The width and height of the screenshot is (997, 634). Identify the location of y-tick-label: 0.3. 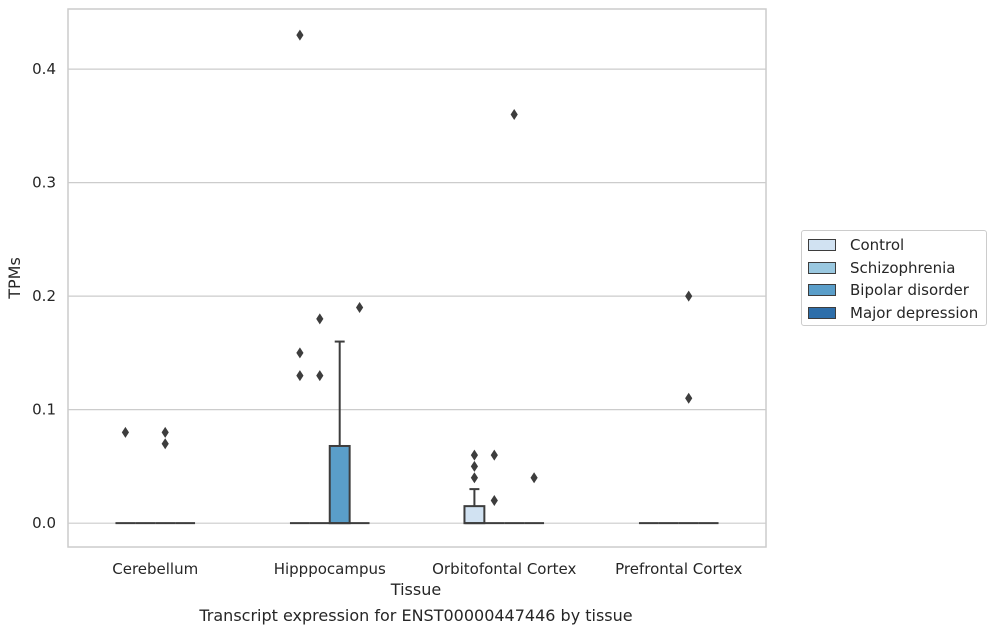
(44, 183).